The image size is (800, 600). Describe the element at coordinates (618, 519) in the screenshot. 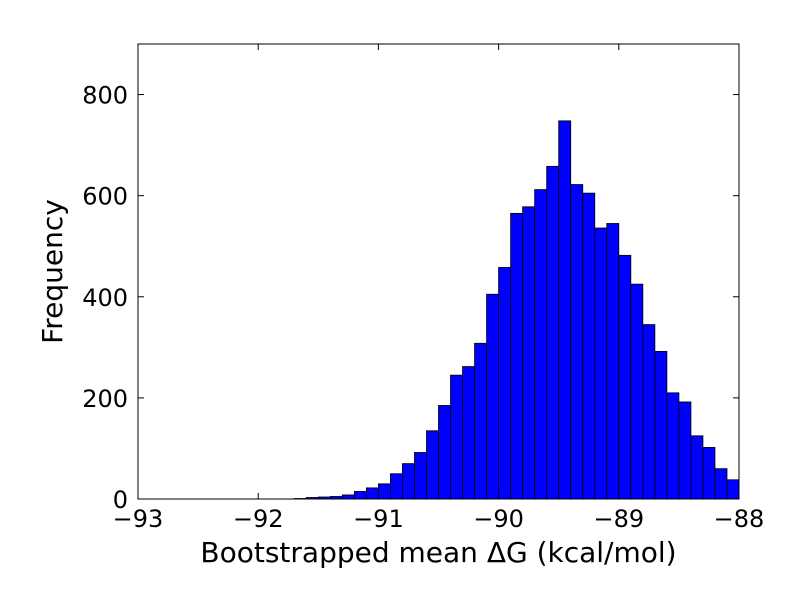

I see `x-tick-label-4: −89` at that location.